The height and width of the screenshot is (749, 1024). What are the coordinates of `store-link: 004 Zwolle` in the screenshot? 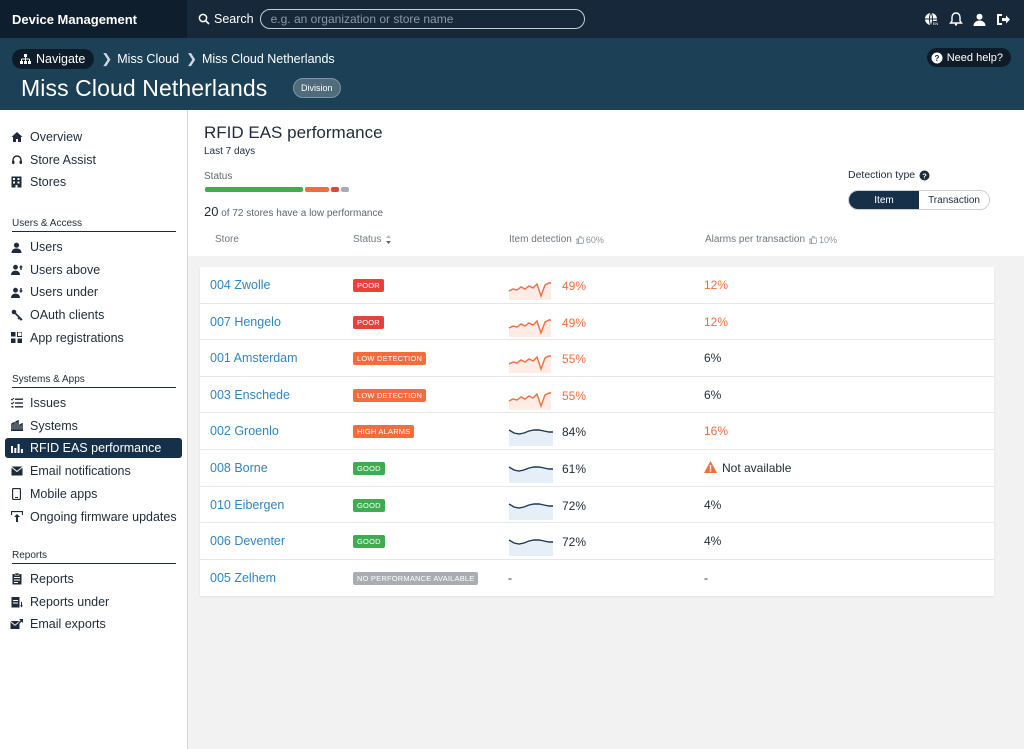 It's located at (240, 285).